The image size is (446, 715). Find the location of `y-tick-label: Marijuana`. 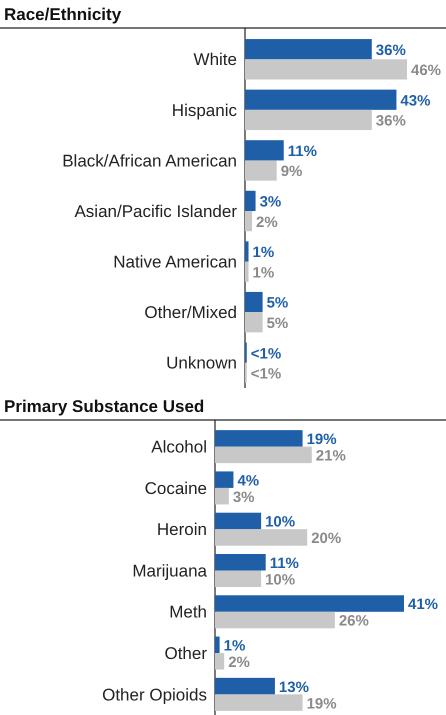

y-tick-label: Marijuana is located at coordinates (170, 570).